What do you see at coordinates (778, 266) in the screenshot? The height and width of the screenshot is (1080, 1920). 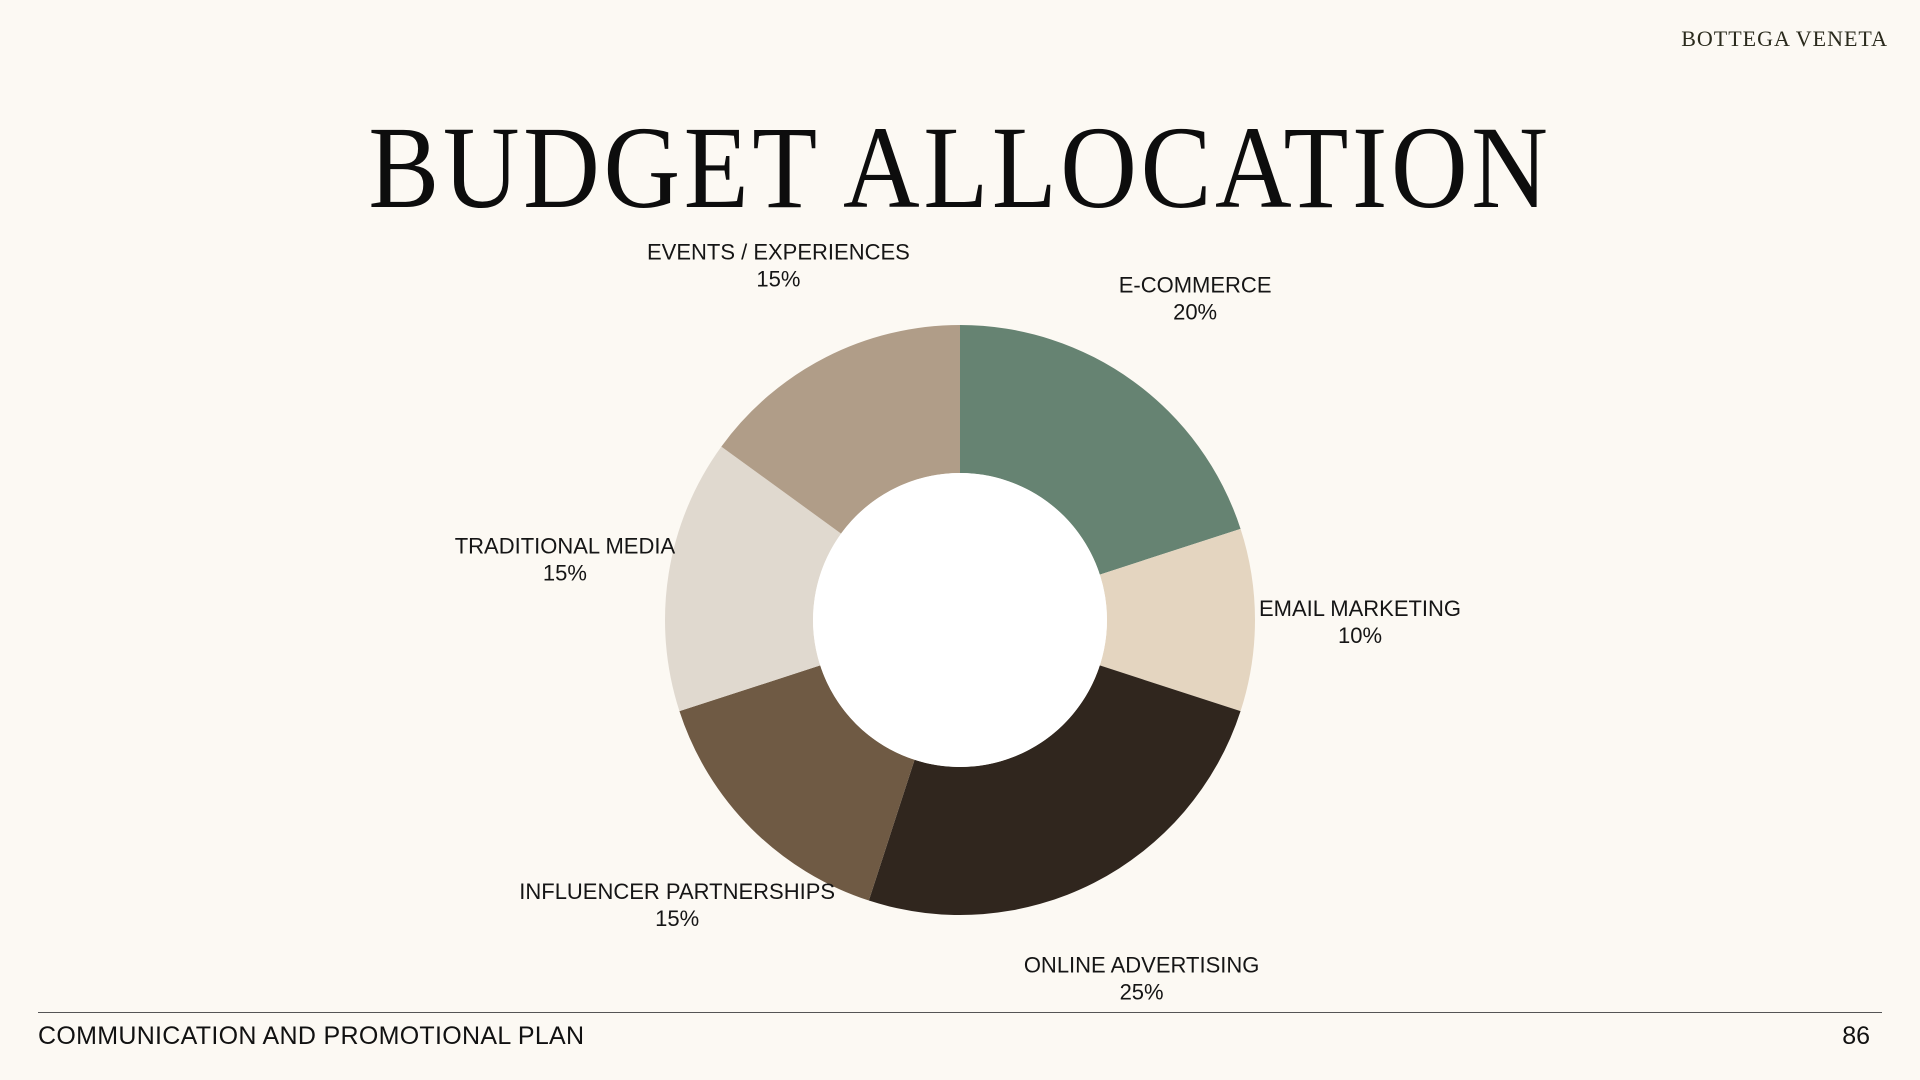 I see `label-events-experiences: EVENTS / EXPERIENCES 15%` at bounding box center [778, 266].